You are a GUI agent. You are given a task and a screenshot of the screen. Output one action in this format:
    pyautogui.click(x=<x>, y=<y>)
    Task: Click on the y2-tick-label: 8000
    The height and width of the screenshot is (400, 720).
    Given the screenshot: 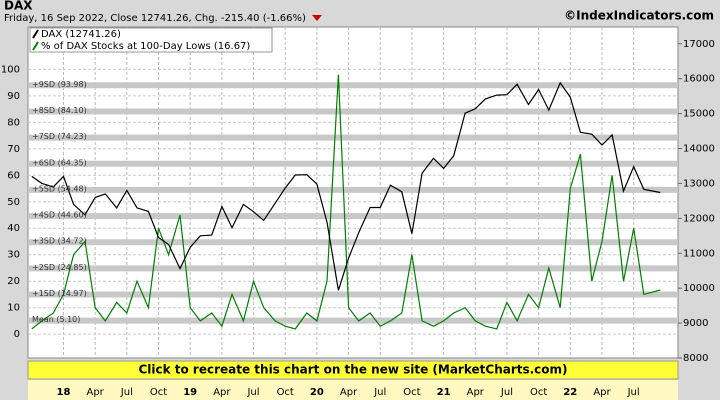 What is the action you would take?
    pyautogui.click(x=695, y=358)
    